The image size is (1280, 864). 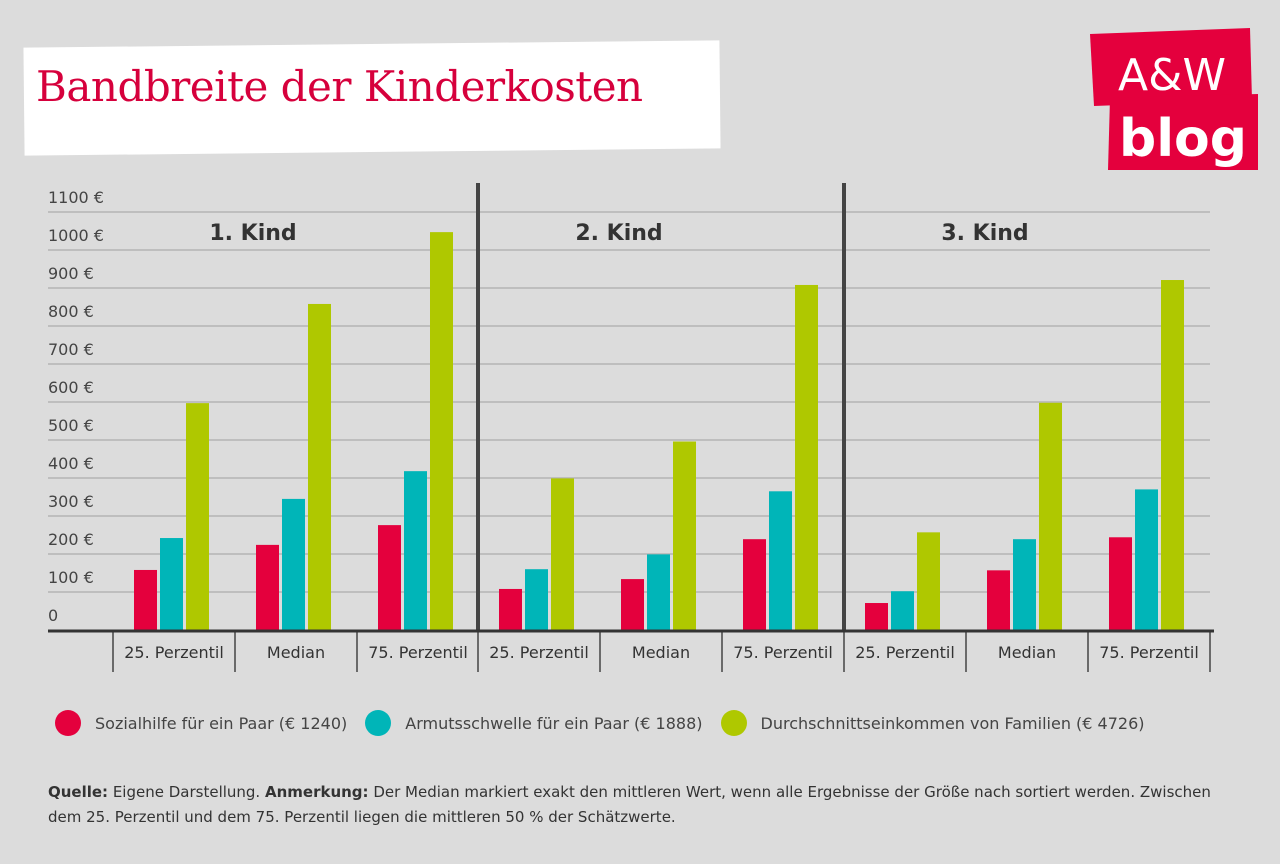 I want to click on y-tick-label: 800 €, so click(x=71, y=311).